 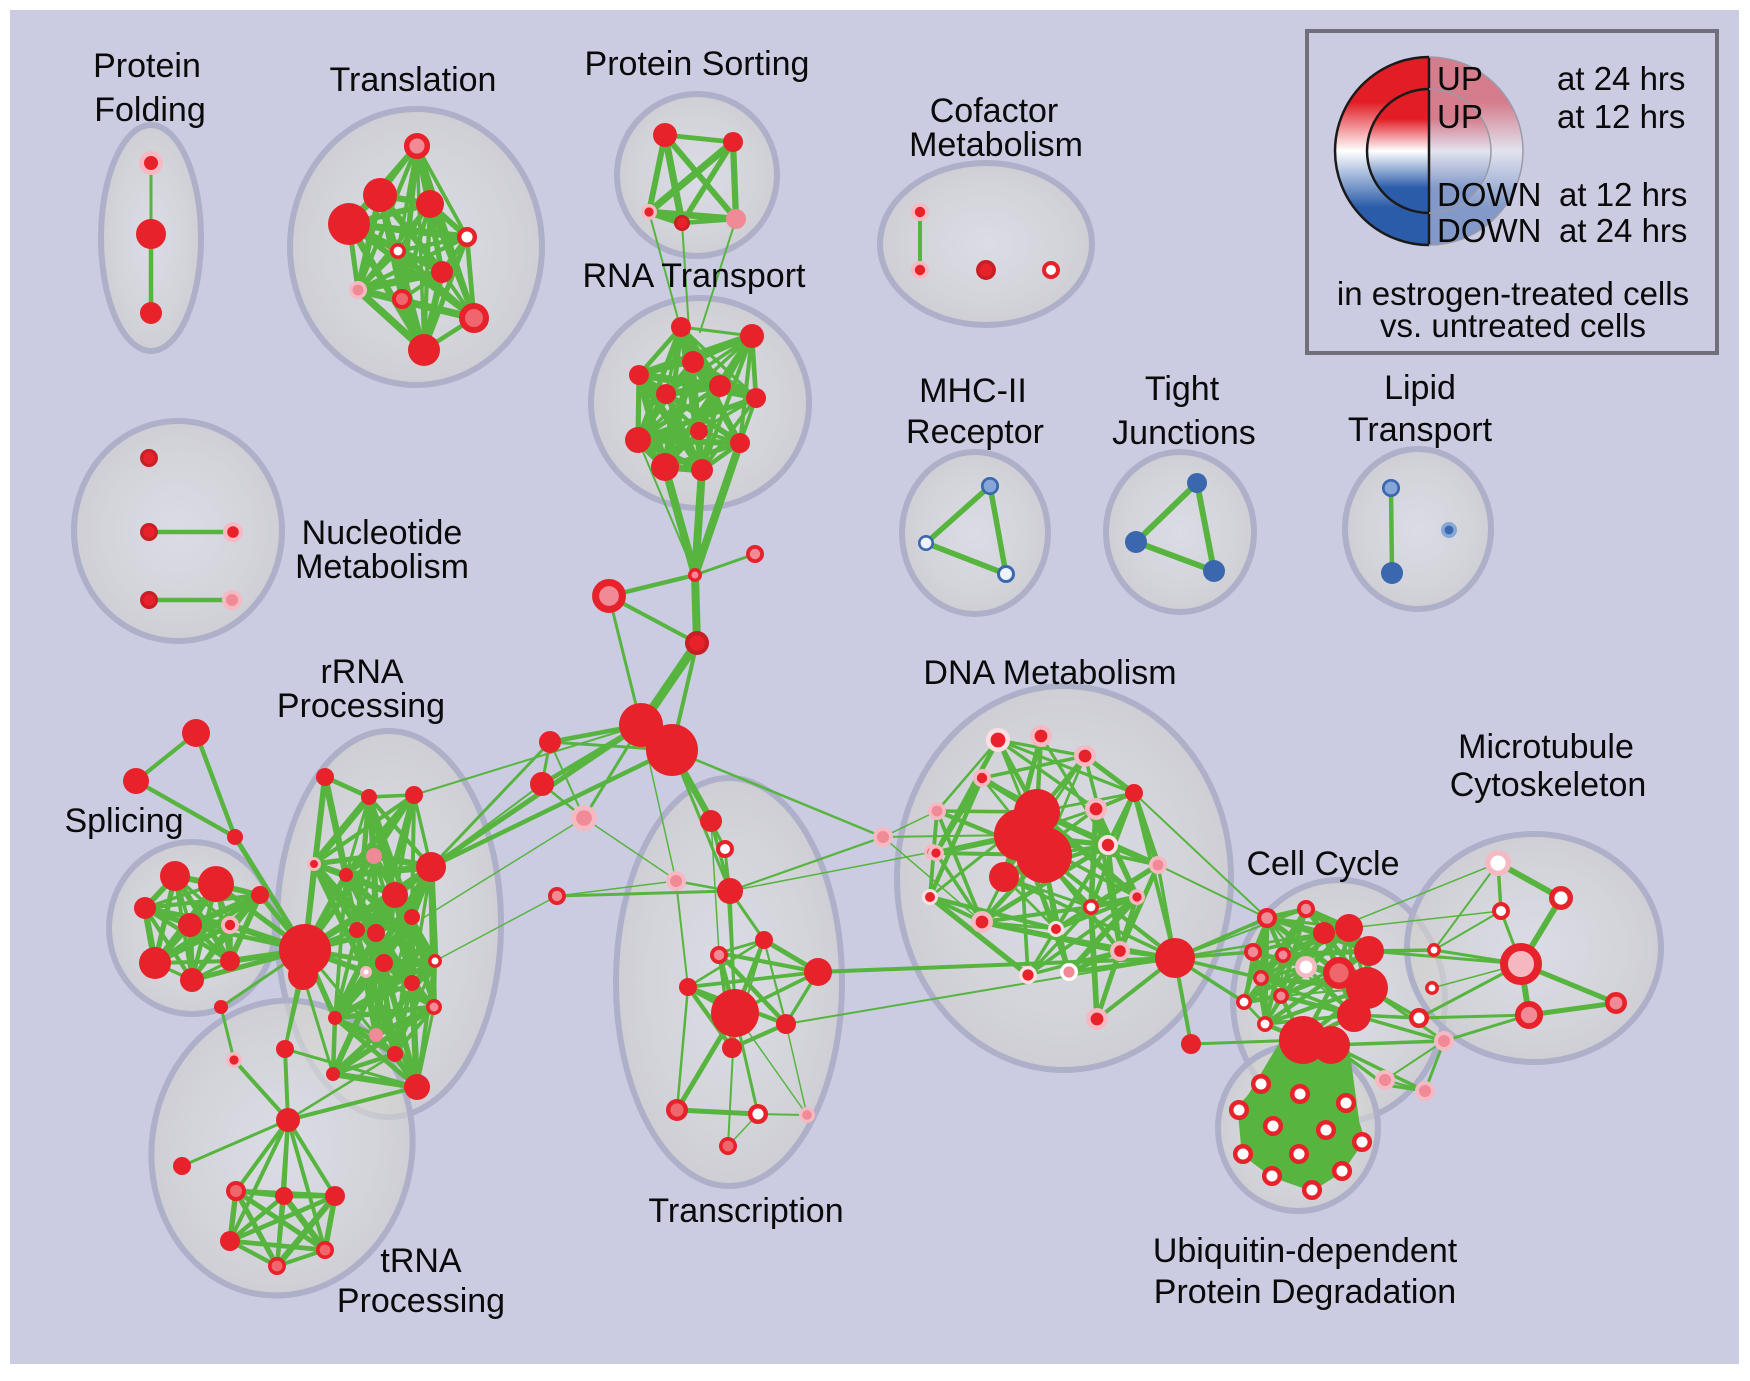 I want to click on svg-text: MHC-II, so click(x=973, y=391).